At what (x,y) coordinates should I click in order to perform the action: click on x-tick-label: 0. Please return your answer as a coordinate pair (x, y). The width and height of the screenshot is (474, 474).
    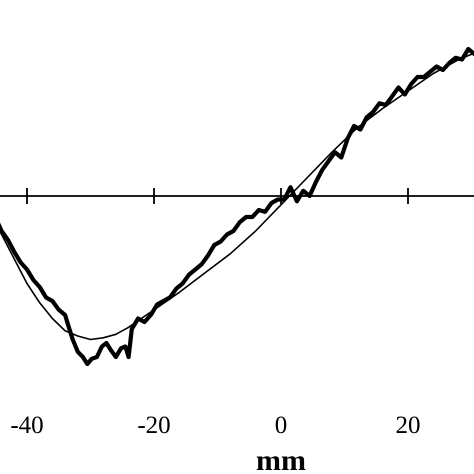
    Looking at the image, I should click on (281, 425).